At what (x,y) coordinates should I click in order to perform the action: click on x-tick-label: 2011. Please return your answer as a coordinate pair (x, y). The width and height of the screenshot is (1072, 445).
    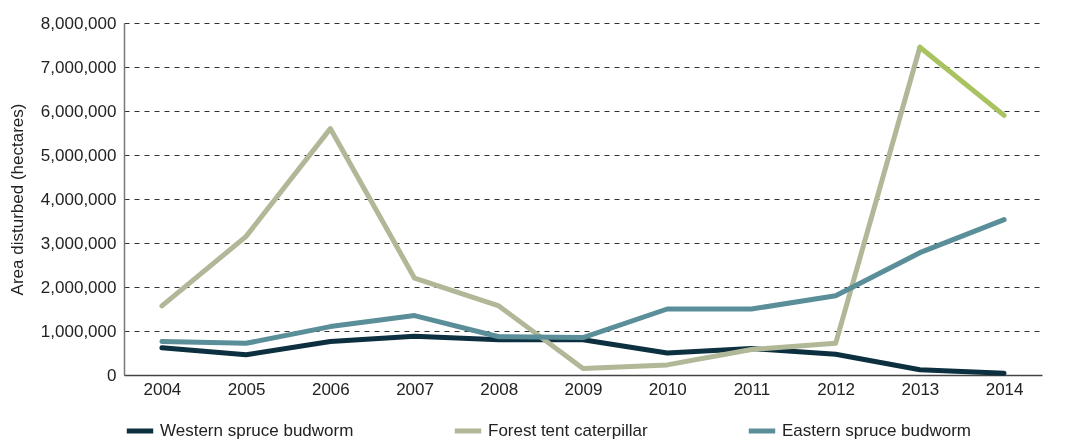
    Looking at the image, I should click on (752, 389).